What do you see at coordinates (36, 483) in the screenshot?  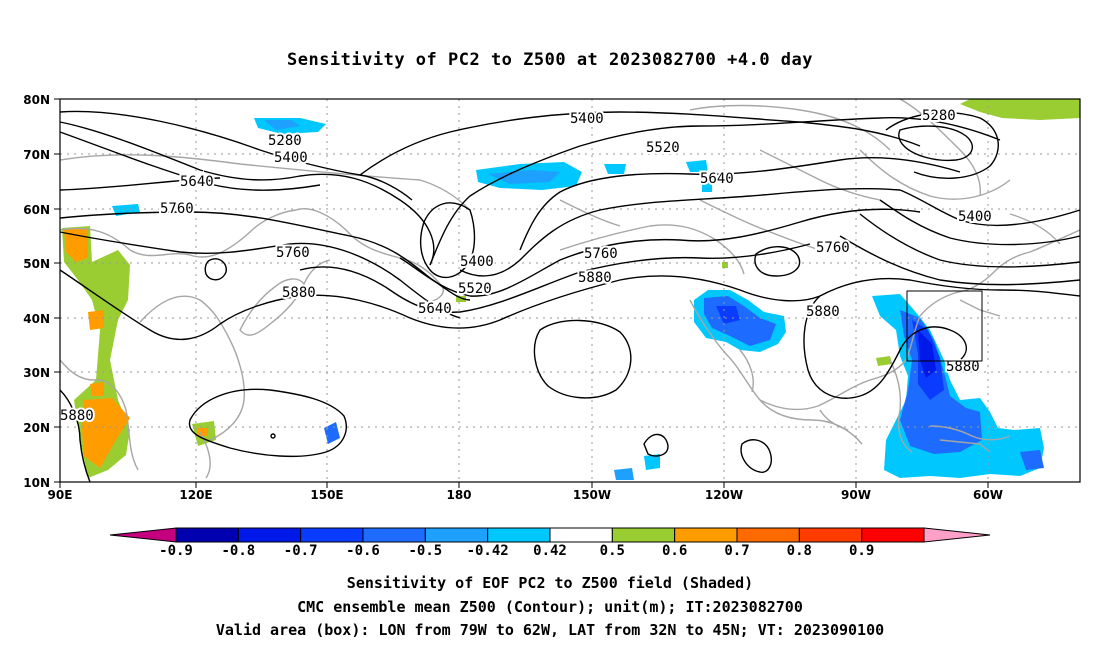 I see `lat-label-10n: 10N` at bounding box center [36, 483].